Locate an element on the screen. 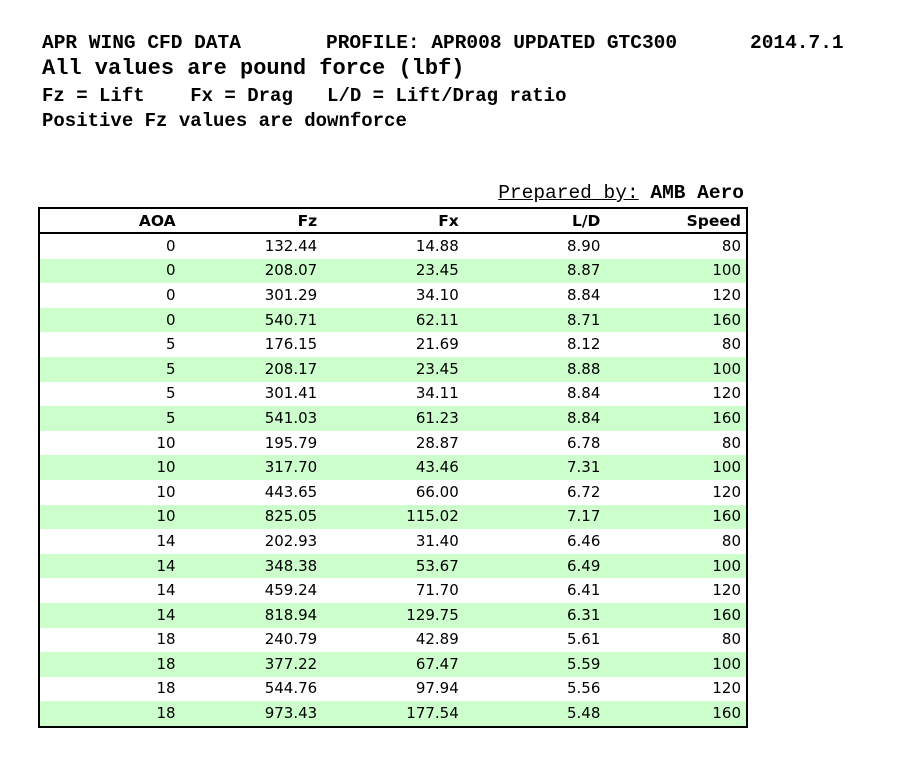 This screenshot has height=766, width=910. cell-fz: 301.29 is located at coordinates (251, 295).